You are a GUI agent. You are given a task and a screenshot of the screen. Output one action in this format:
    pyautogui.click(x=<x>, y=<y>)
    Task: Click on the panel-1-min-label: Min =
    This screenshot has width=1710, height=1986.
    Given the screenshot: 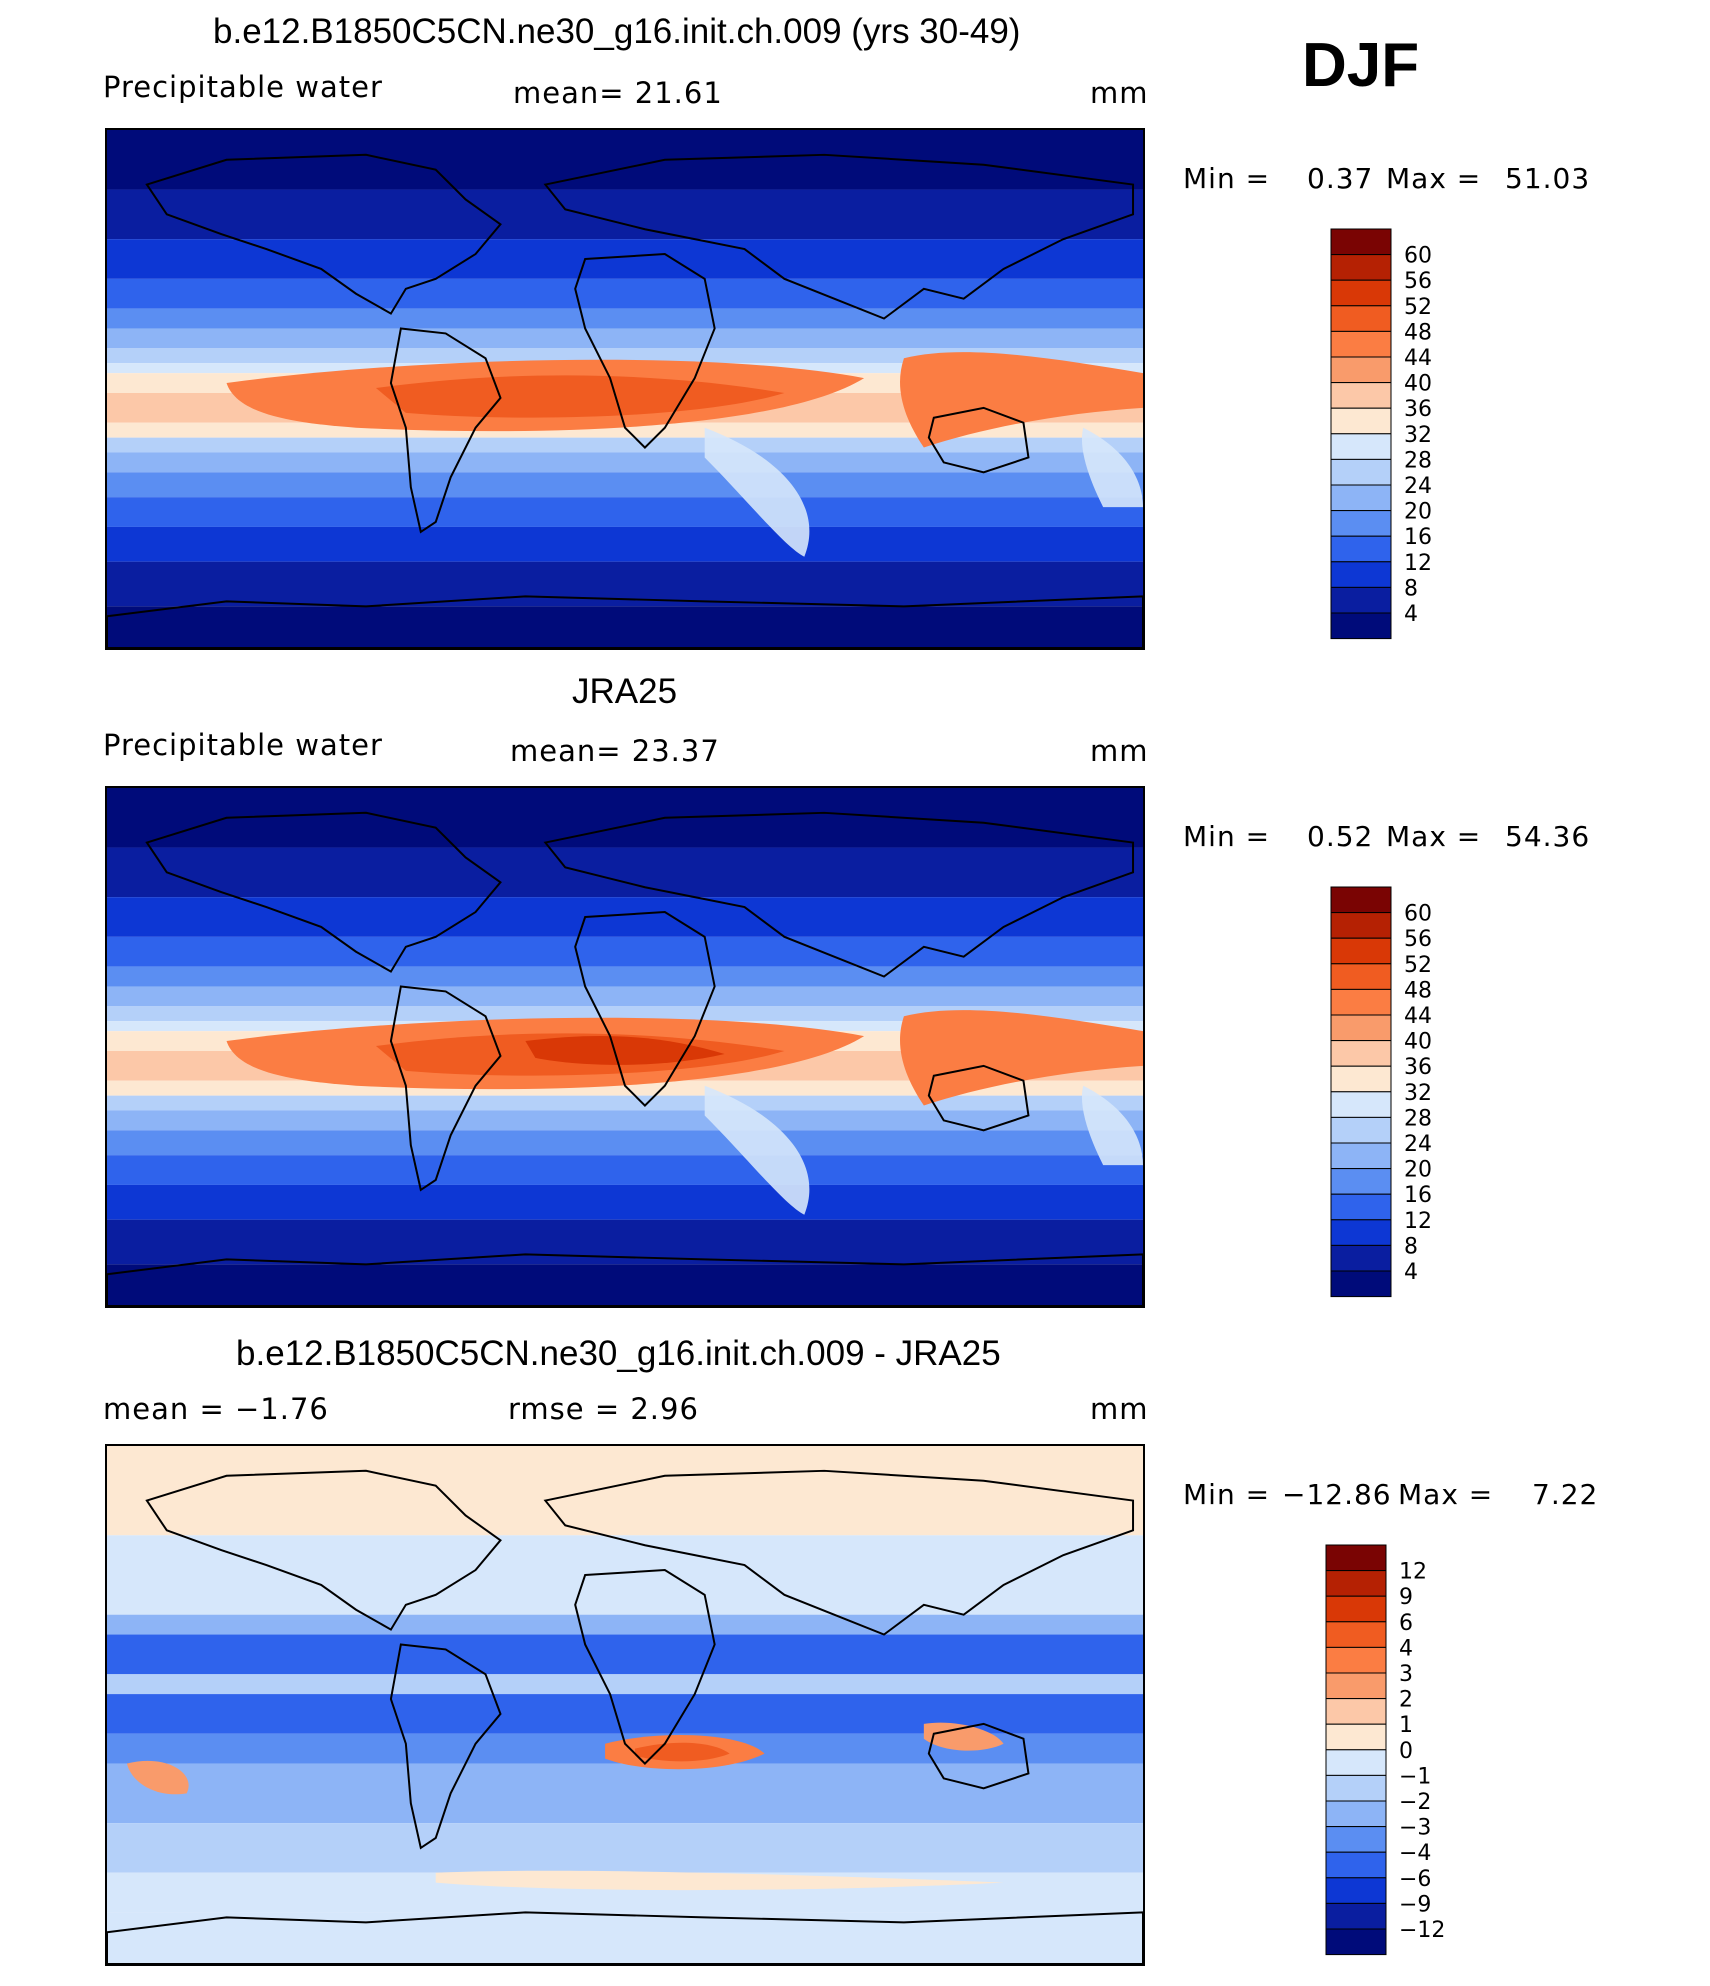 What is the action you would take?
    pyautogui.click(x=1227, y=178)
    